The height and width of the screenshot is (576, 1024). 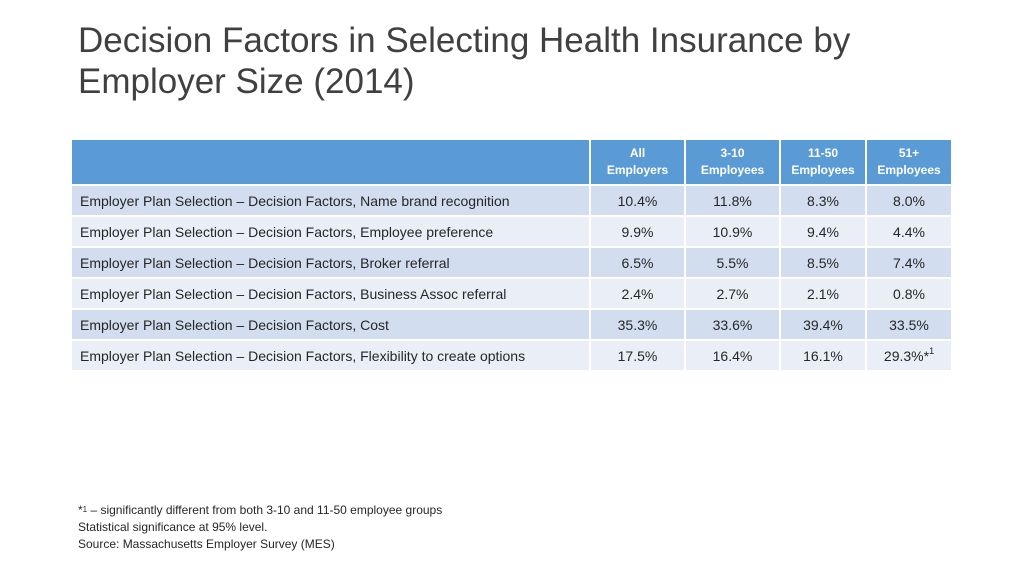 I want to click on cell-11-50-employees: 9.4%, so click(x=823, y=232).